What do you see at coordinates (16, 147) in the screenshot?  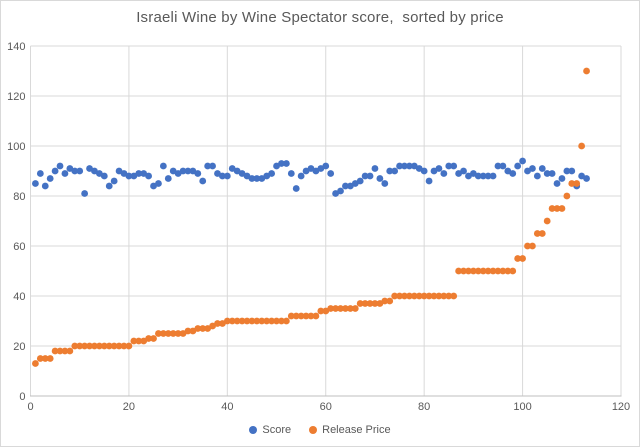 I see `y-axis-tick-label: 100` at bounding box center [16, 147].